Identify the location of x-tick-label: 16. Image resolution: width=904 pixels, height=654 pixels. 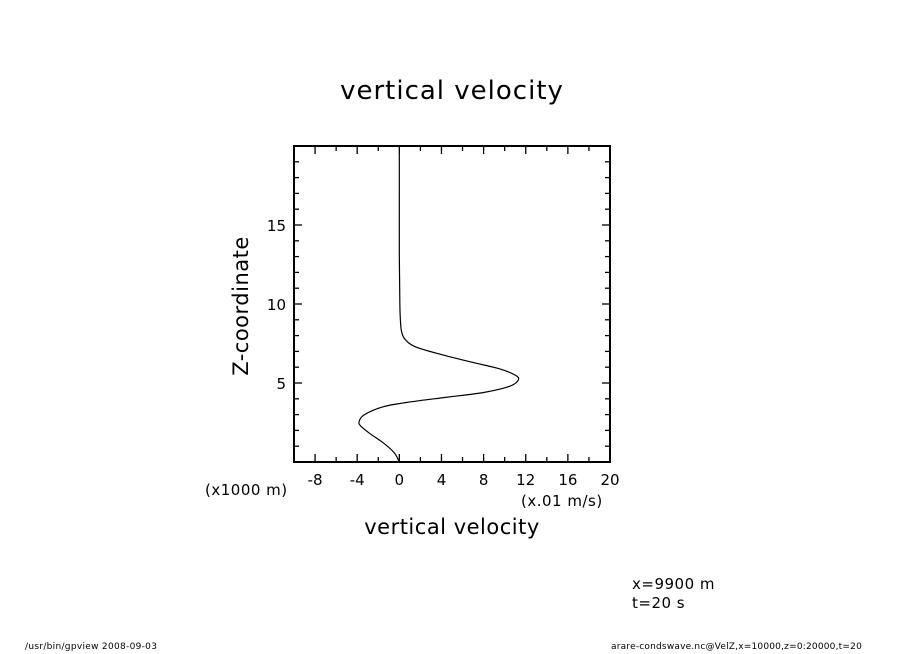
(567, 480).